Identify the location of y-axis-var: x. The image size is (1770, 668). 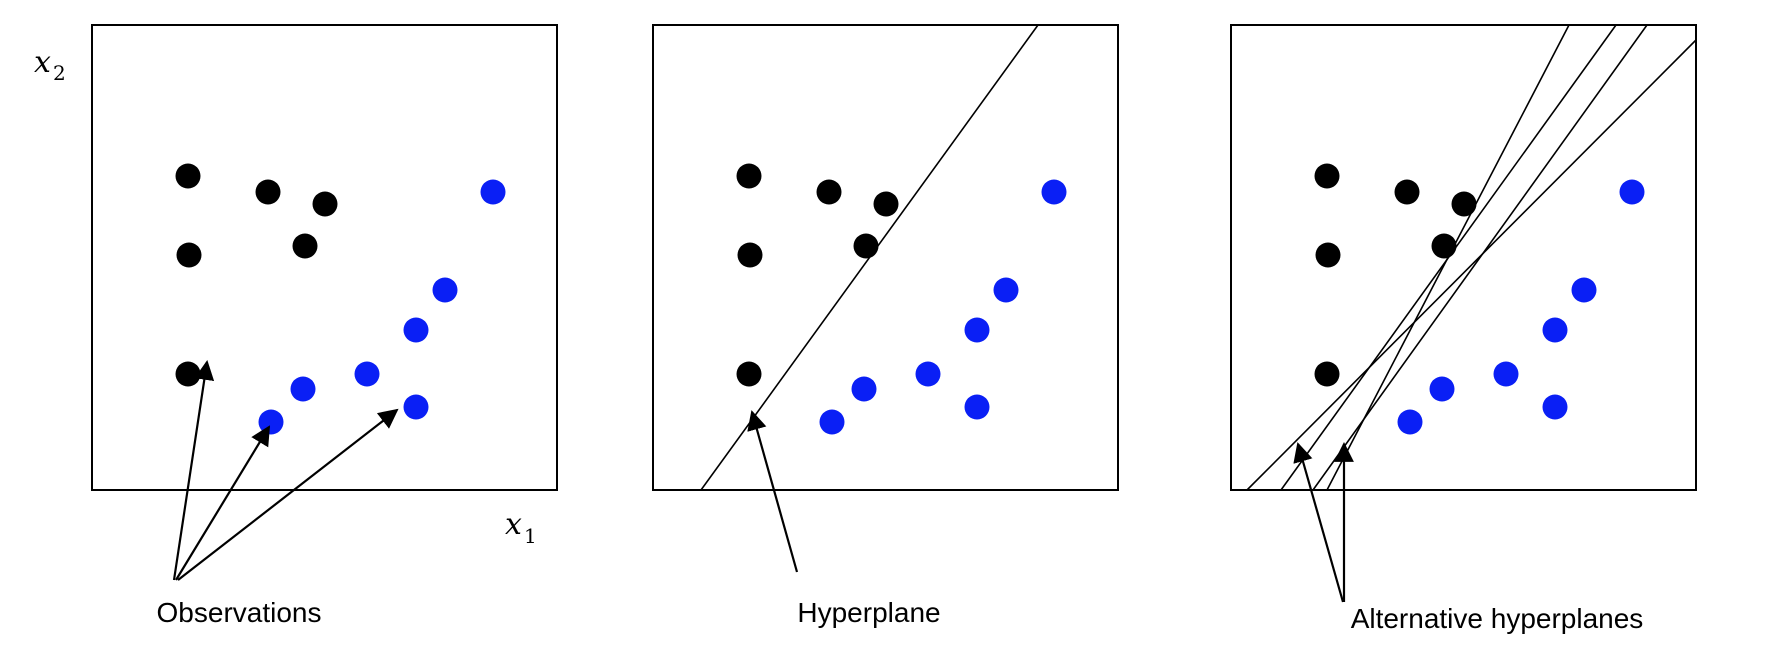
(42, 62).